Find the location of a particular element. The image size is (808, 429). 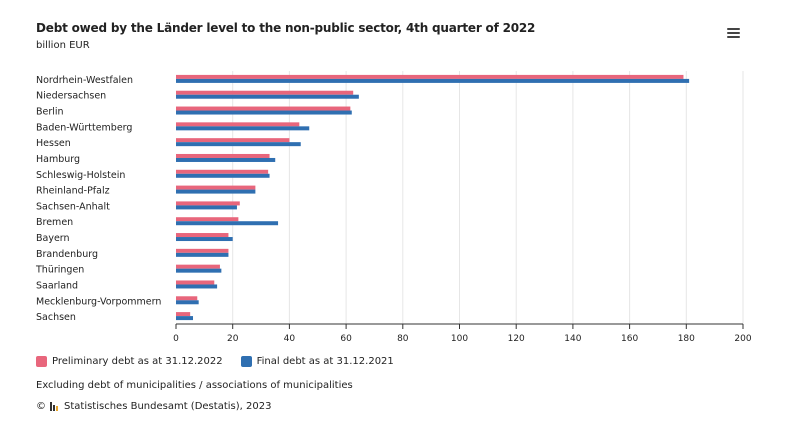

x-tick-label: 100 is located at coordinates (459, 339).